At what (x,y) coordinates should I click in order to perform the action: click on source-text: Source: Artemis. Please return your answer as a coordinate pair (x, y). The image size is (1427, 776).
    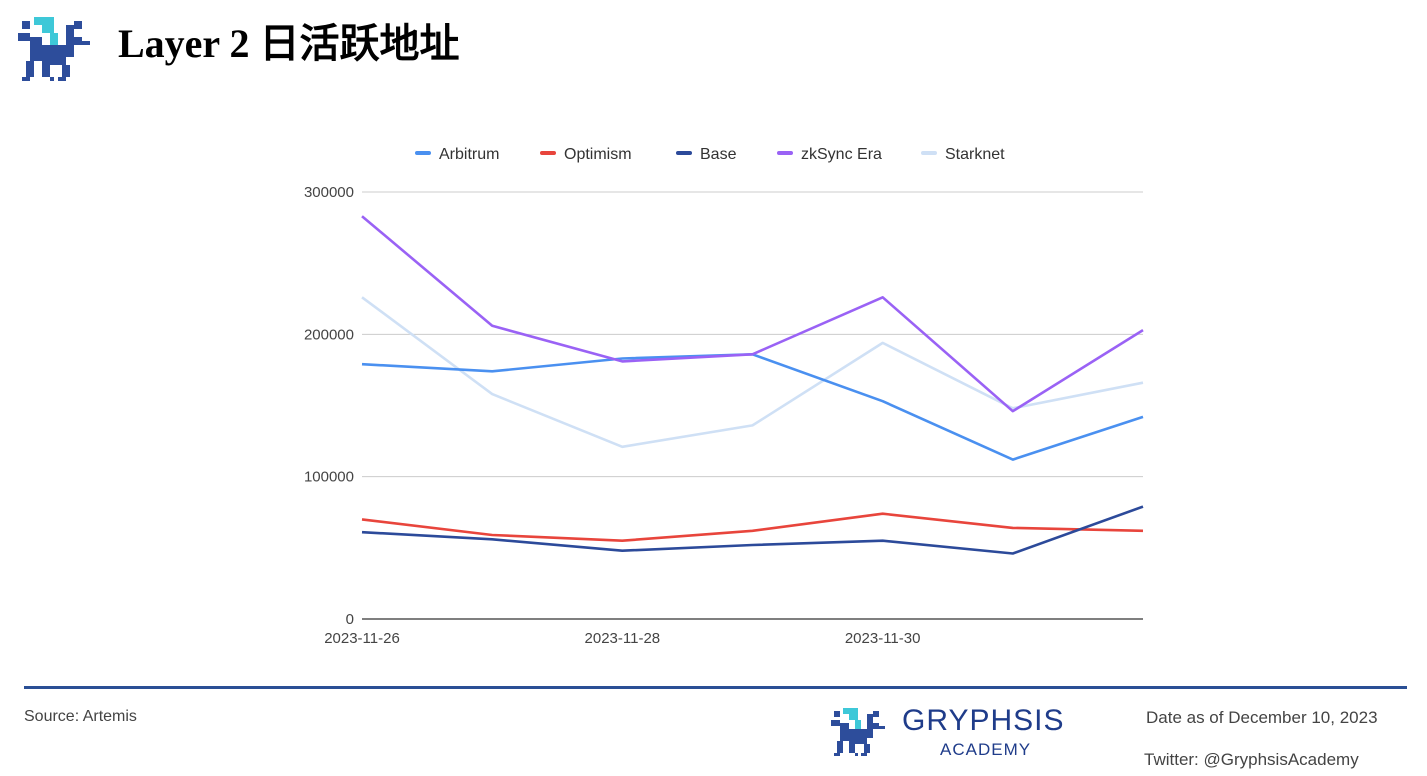
    Looking at the image, I should click on (80, 716).